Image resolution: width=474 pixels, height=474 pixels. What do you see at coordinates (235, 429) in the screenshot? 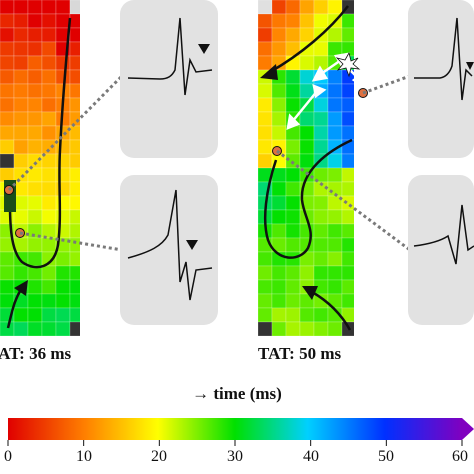
I see `colorbar` at bounding box center [235, 429].